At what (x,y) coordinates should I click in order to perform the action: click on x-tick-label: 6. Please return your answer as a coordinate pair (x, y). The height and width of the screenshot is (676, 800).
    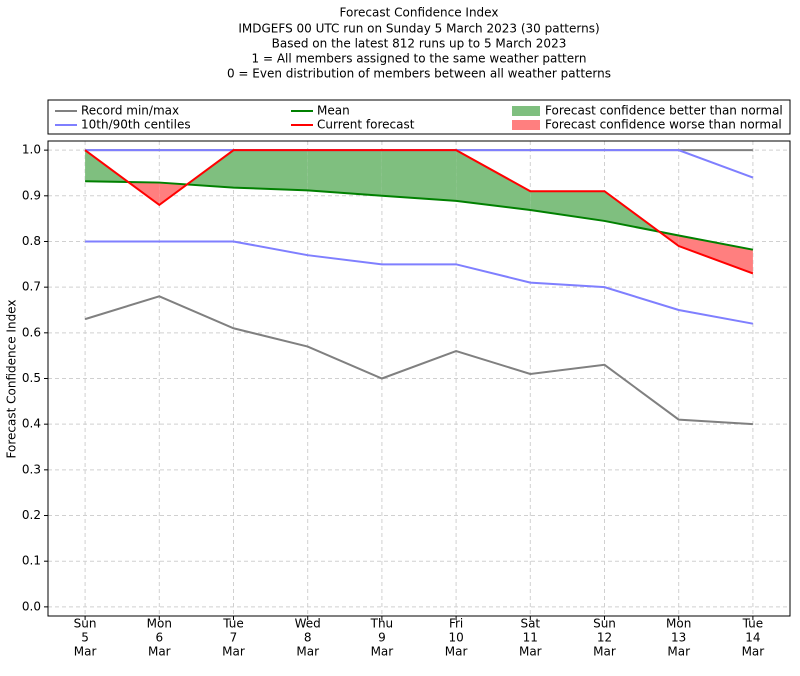
    Looking at the image, I should click on (159, 638).